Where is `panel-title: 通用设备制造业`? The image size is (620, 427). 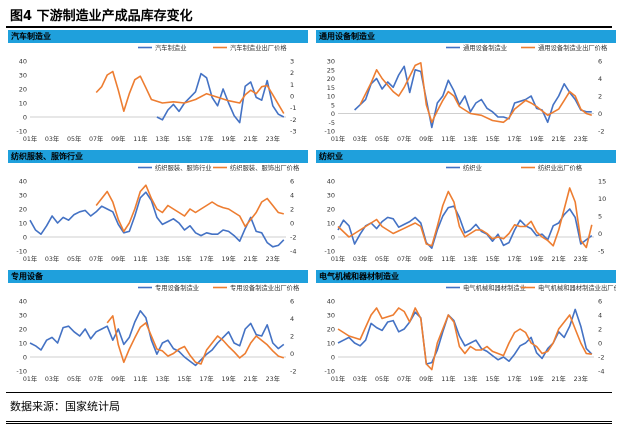
panel-title: 通用设备制造业 is located at coordinates (466, 36).